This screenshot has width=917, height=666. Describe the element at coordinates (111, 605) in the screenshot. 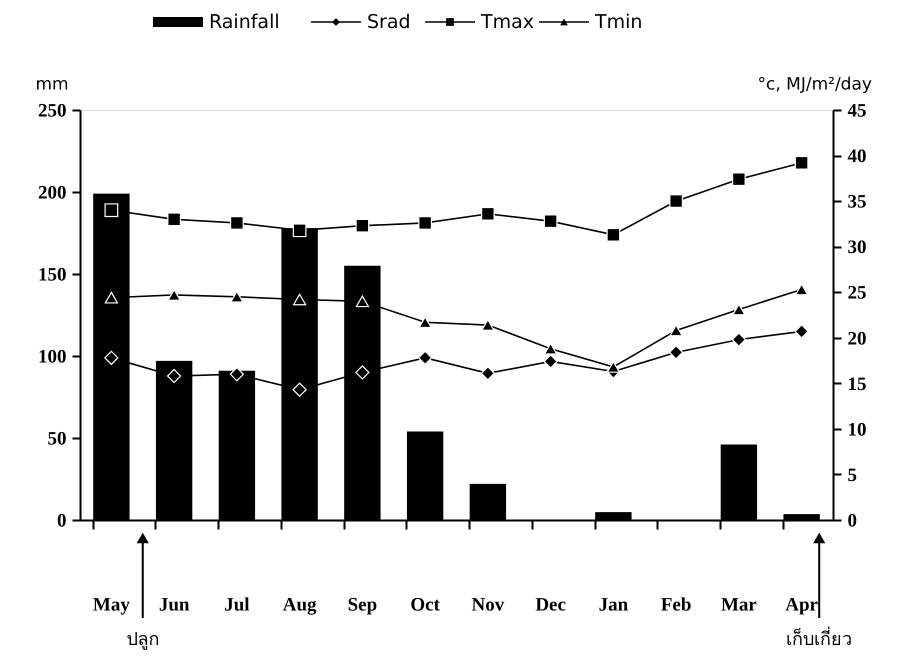

I see `x-tick-label: May` at that location.